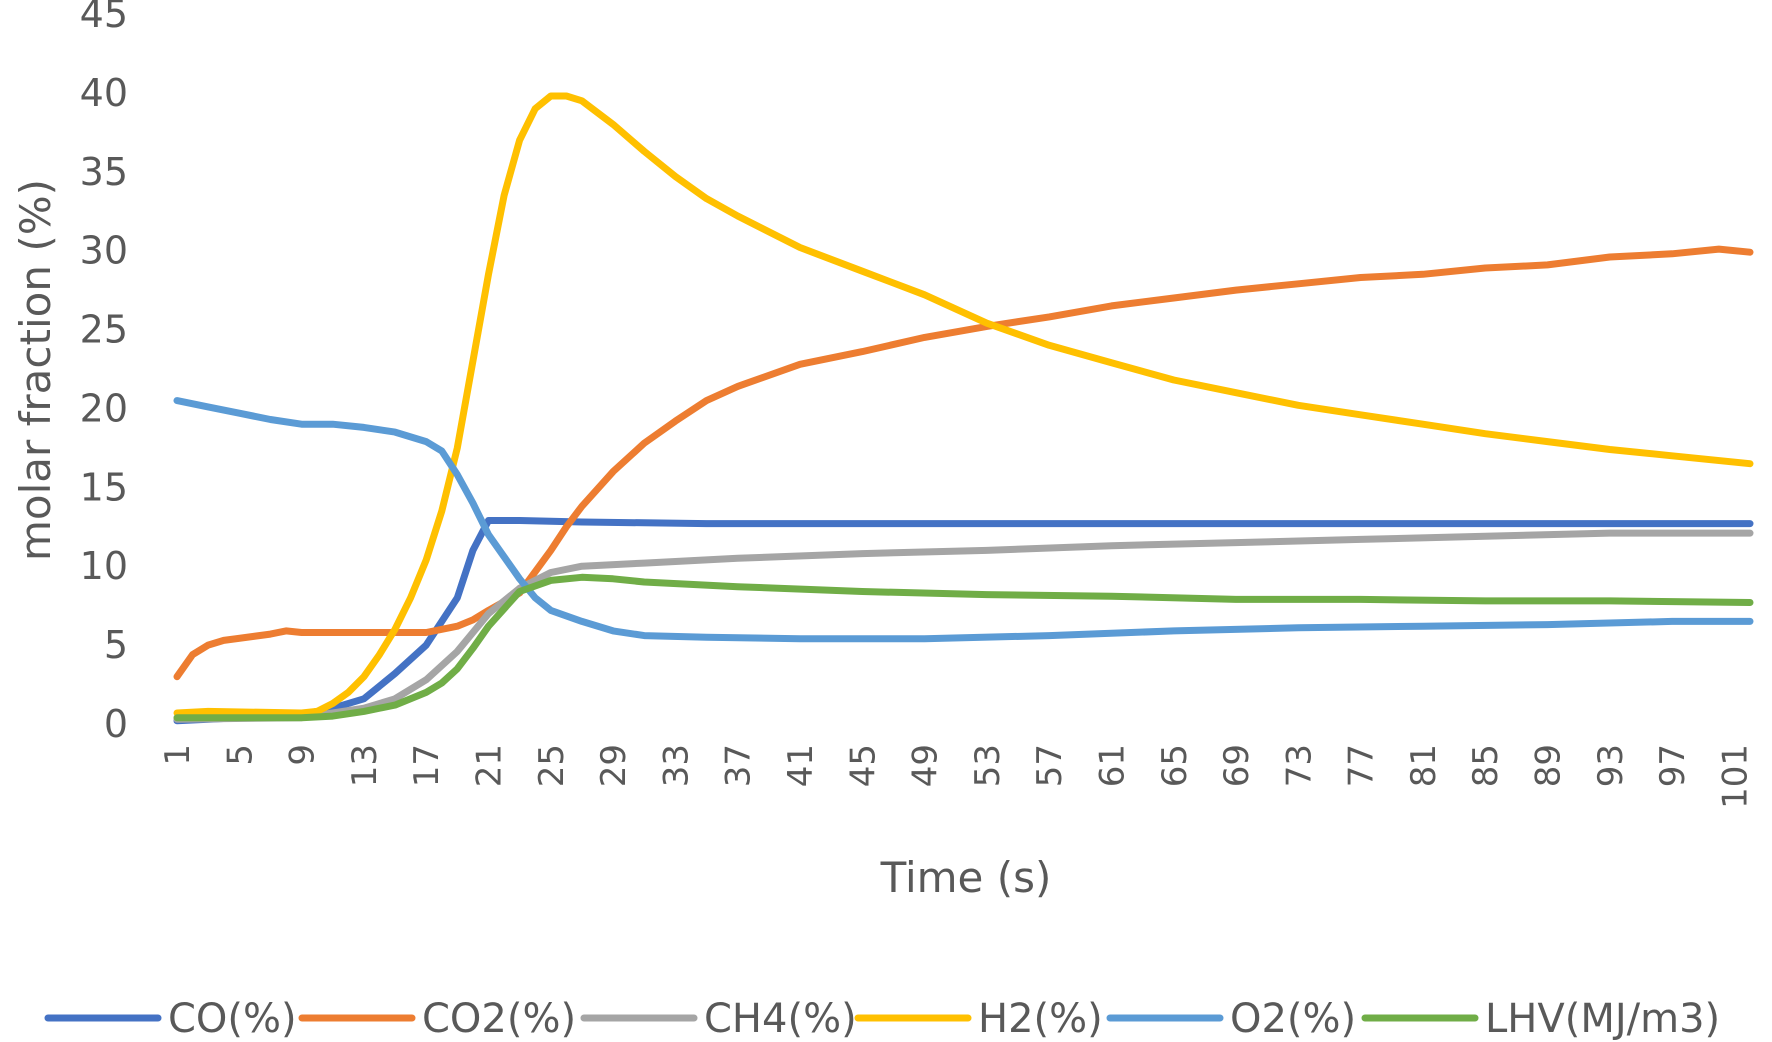 The image size is (1772, 1042). Describe the element at coordinates (104, 251) in the screenshot. I see `y-tick-label: 30` at that location.